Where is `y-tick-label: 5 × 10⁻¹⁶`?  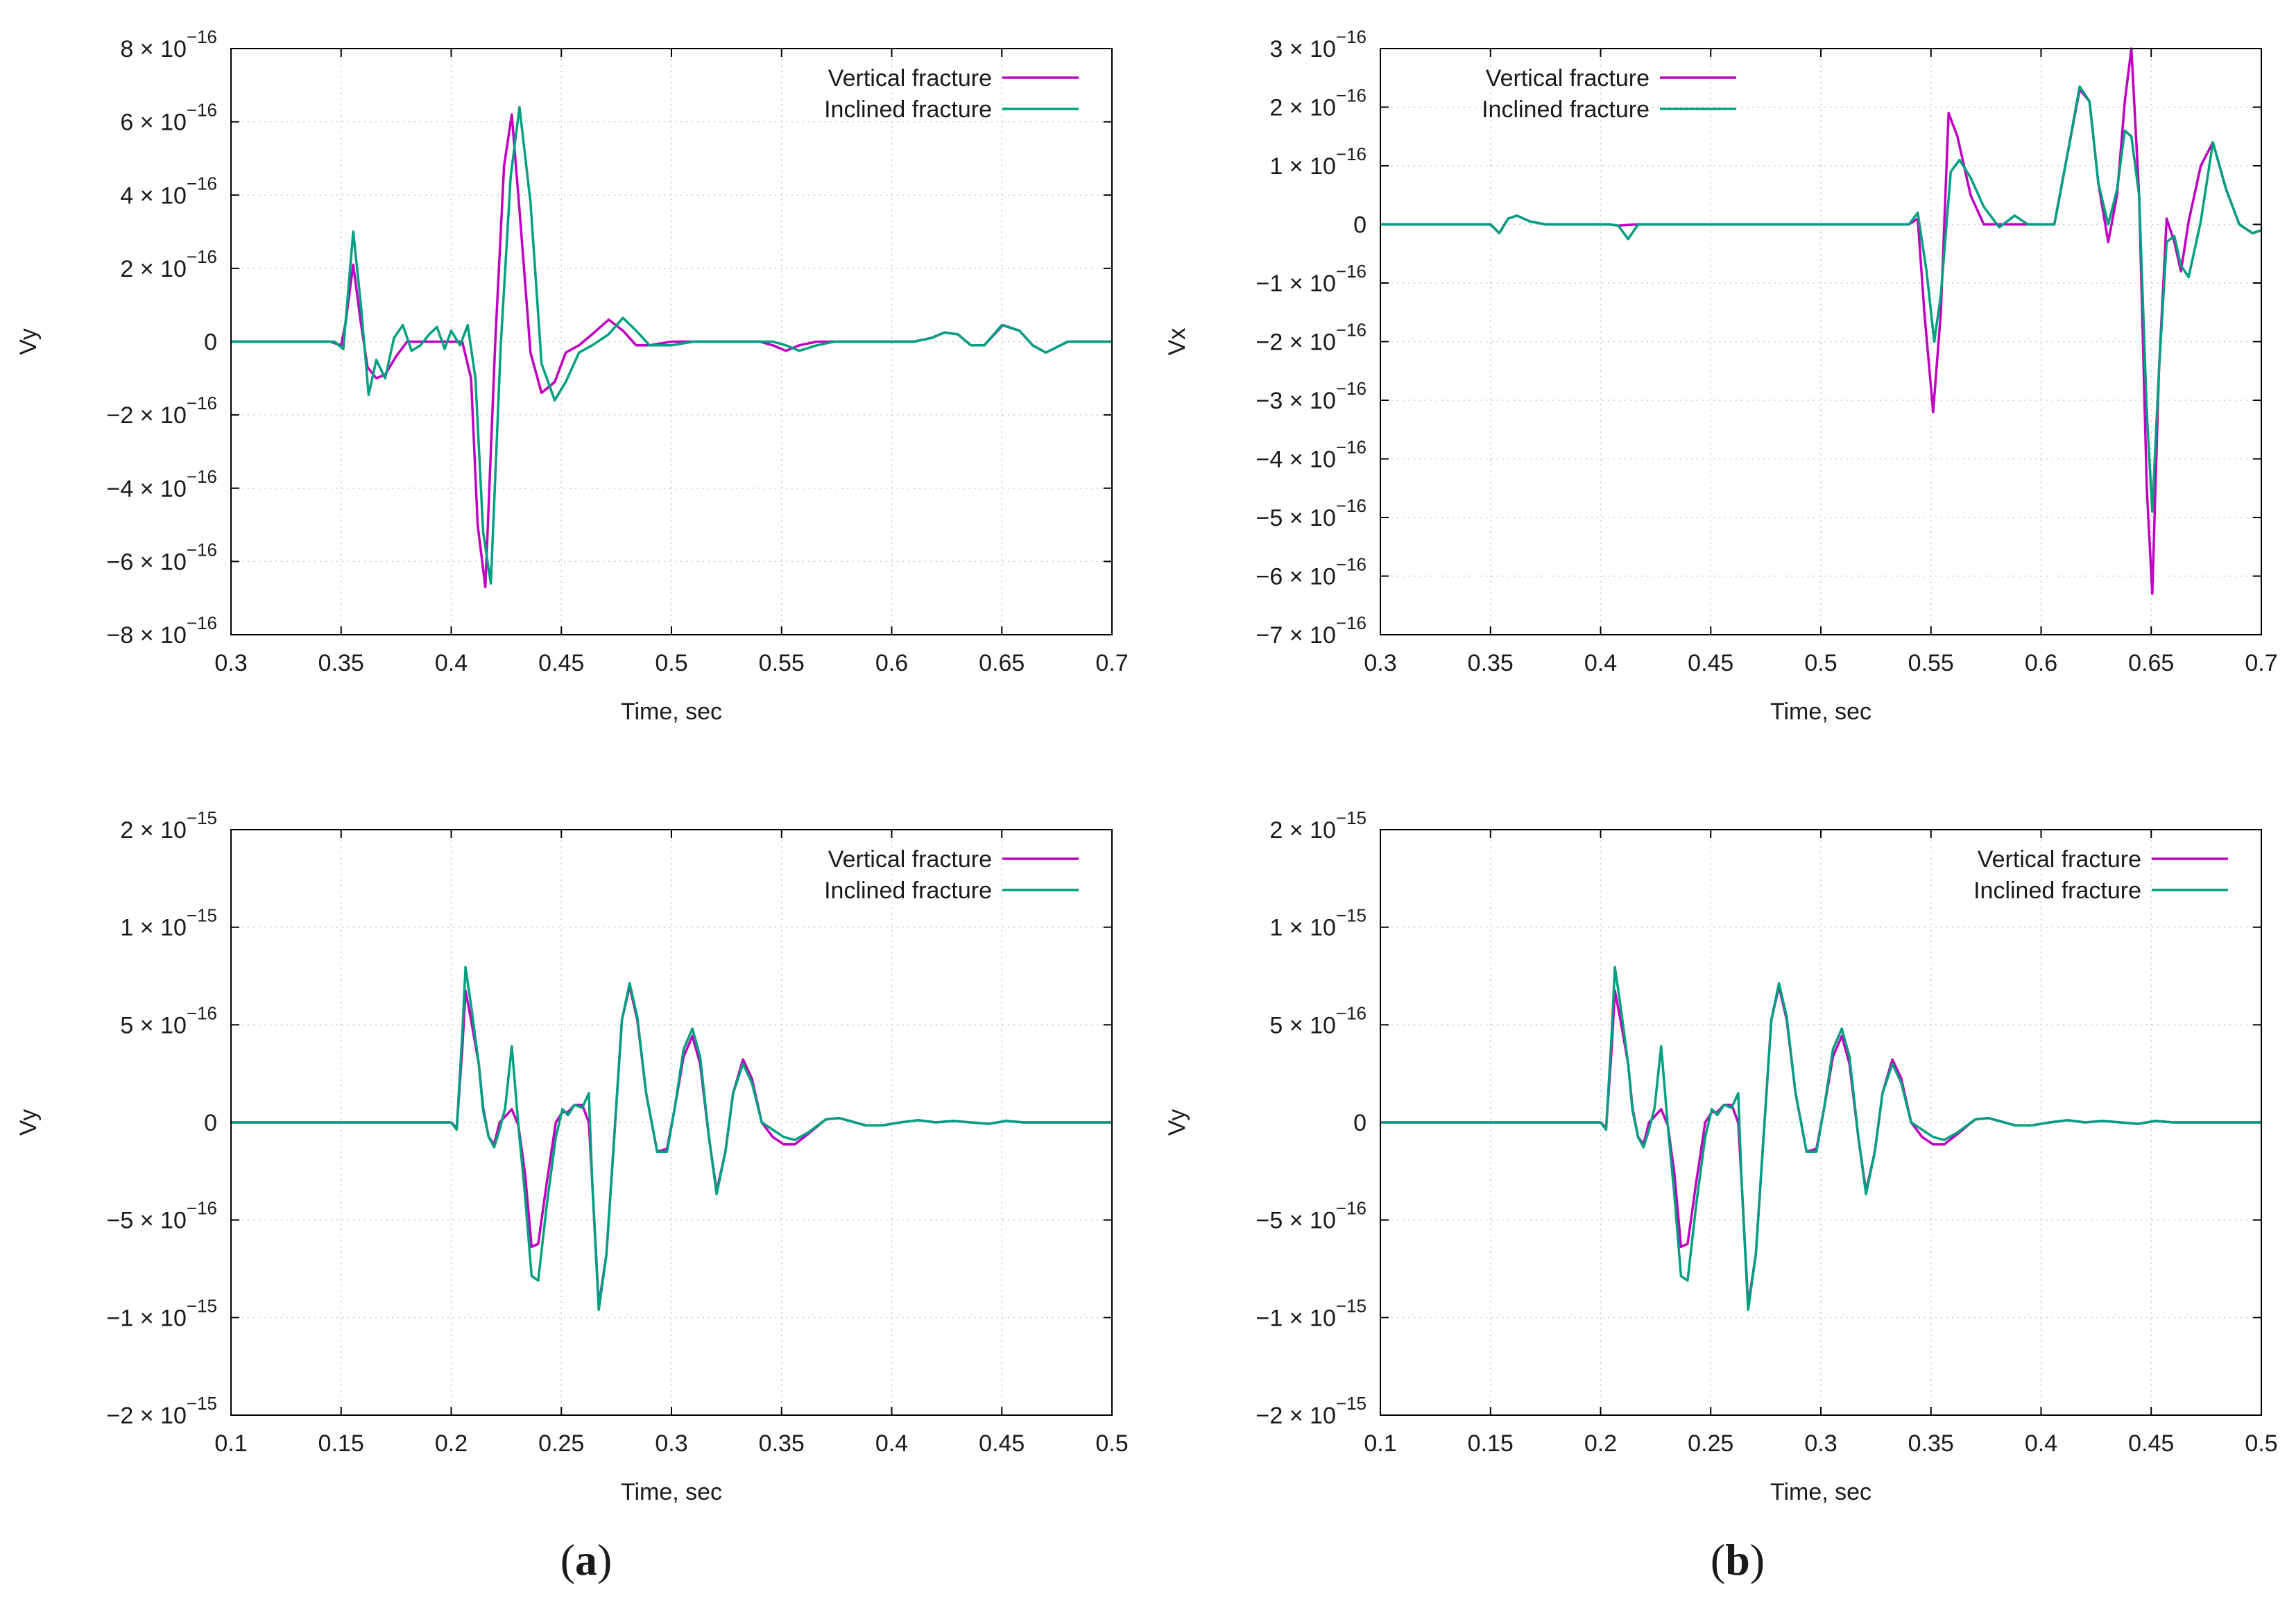
y-tick-label: 5 × 10⁻¹⁶ is located at coordinates (1318, 1020).